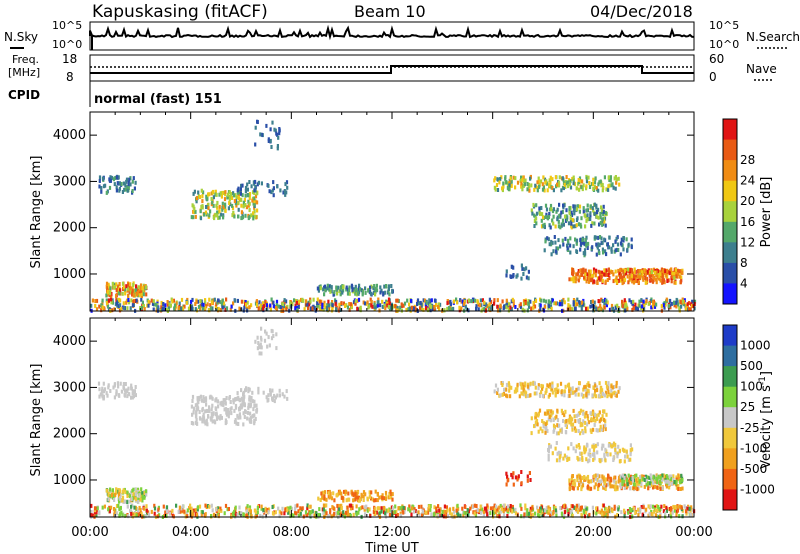  Describe the element at coordinates (391, 532) in the screenshot. I see `x-tick-label: 12:00` at that location.